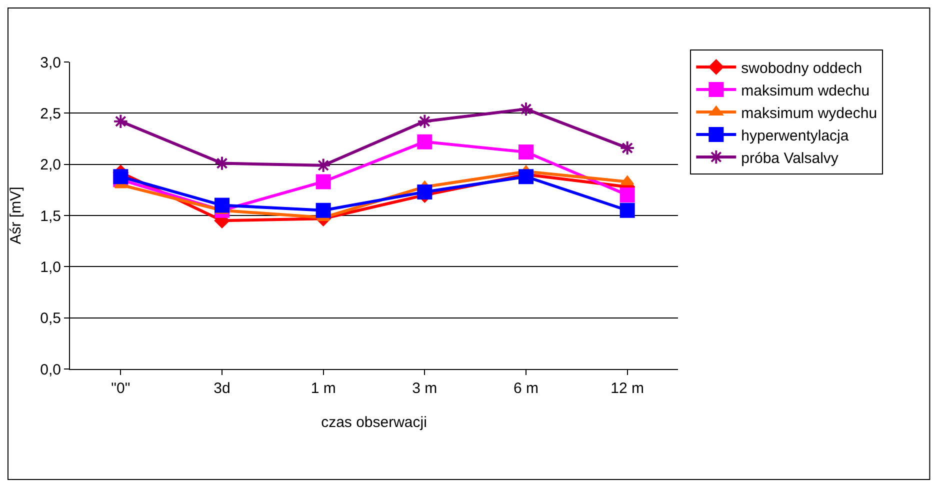  I want to click on y-axis-title: Aśr [mV], so click(15, 215).